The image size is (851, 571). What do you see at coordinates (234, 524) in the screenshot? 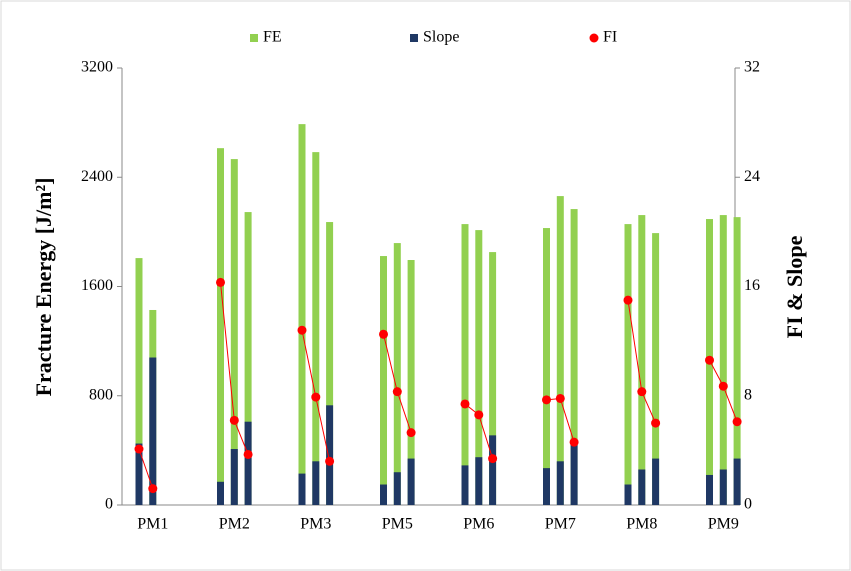
I see `x-tick-label: PM2` at bounding box center [234, 524].